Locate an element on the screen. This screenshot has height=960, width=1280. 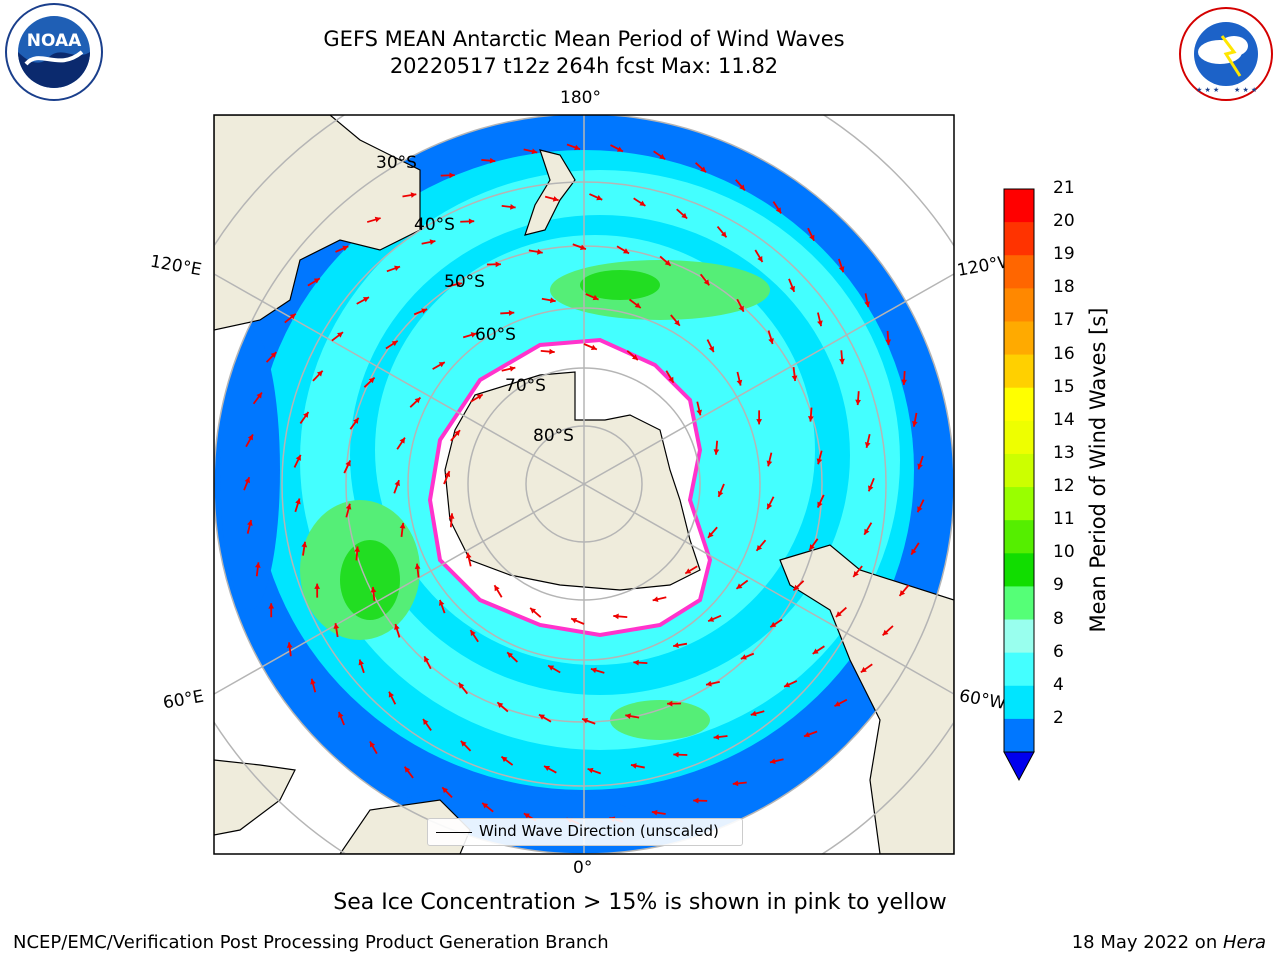
land-south-america is located at coordinates (866, 699).